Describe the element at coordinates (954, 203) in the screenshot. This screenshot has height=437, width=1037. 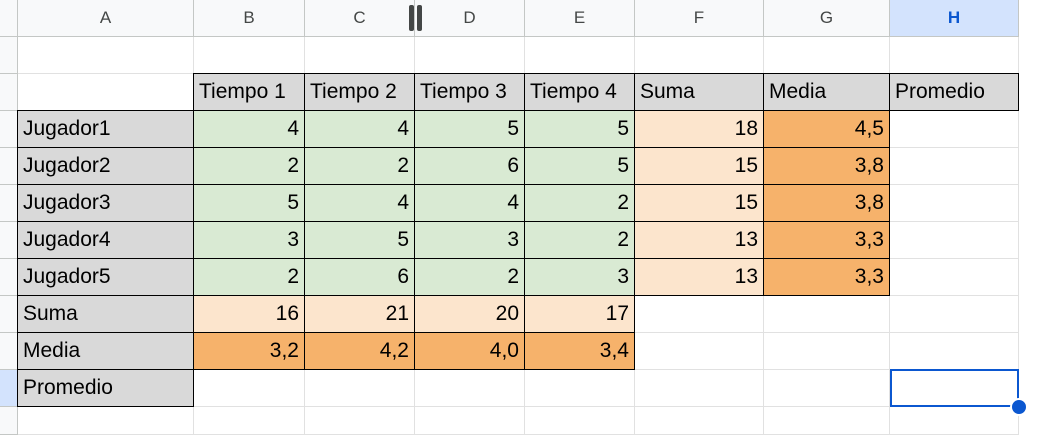
I see `cell-h5` at that location.